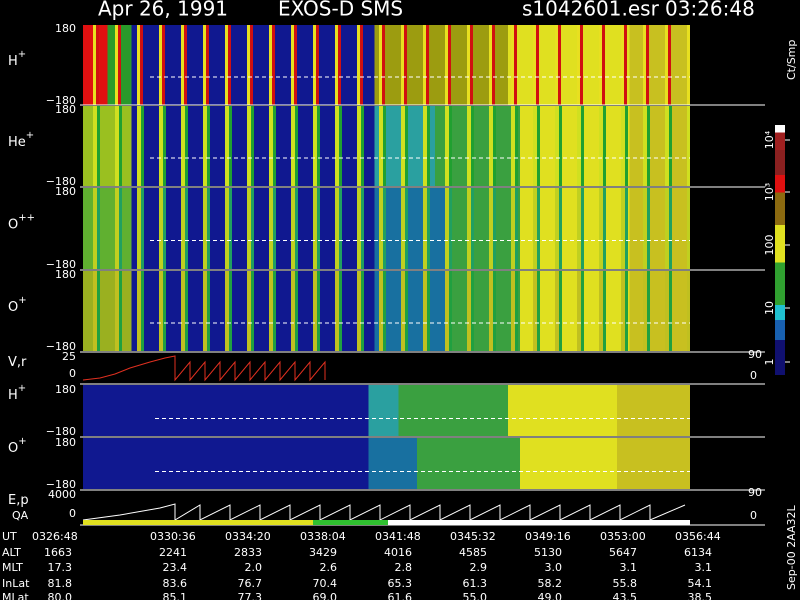 This screenshot has height=600, width=800. Describe the element at coordinates (398, 536) in the screenshot. I see `ut-value: 0341:48` at that location.